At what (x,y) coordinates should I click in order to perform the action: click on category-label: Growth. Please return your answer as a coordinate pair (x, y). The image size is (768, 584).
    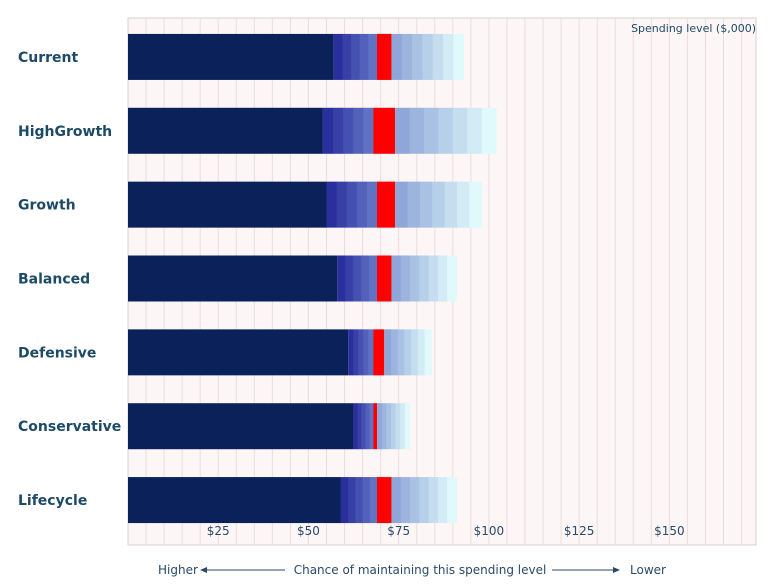
    Looking at the image, I should click on (47, 206).